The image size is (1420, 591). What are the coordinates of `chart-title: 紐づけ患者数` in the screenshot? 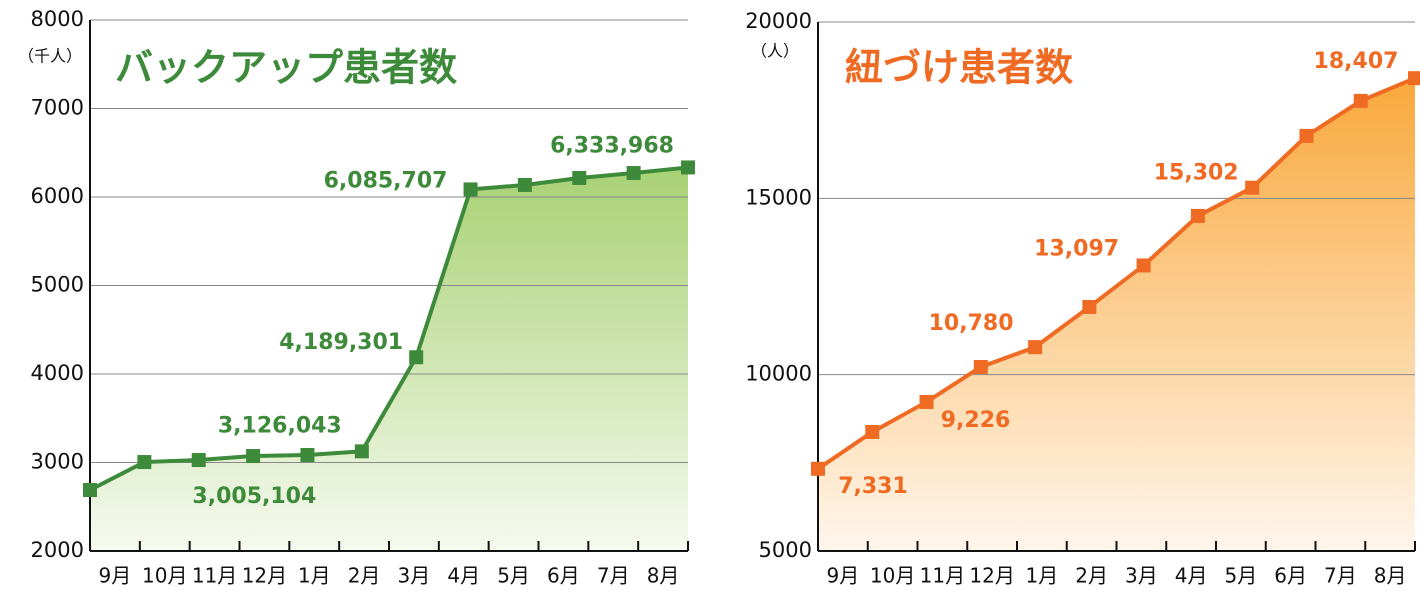 It's located at (959, 68).